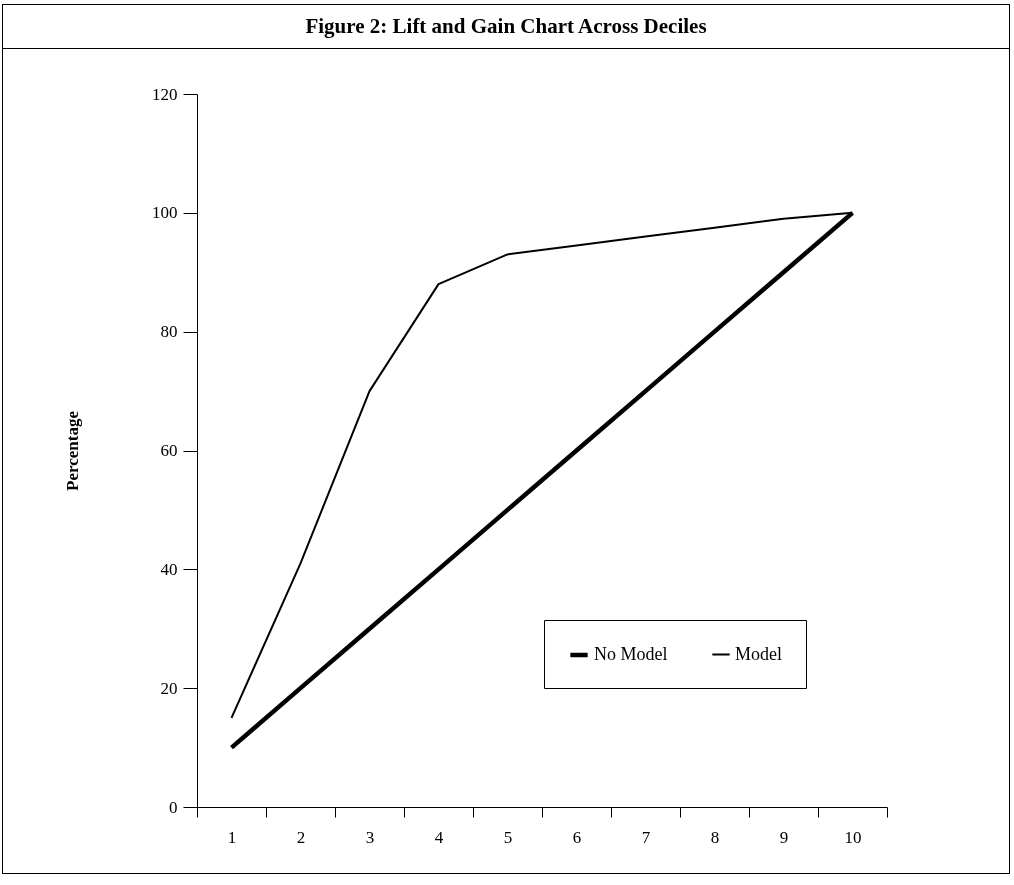 Image resolution: width=1014 pixels, height=885 pixels. What do you see at coordinates (631, 654) in the screenshot?
I see `legend-label: No Model` at bounding box center [631, 654].